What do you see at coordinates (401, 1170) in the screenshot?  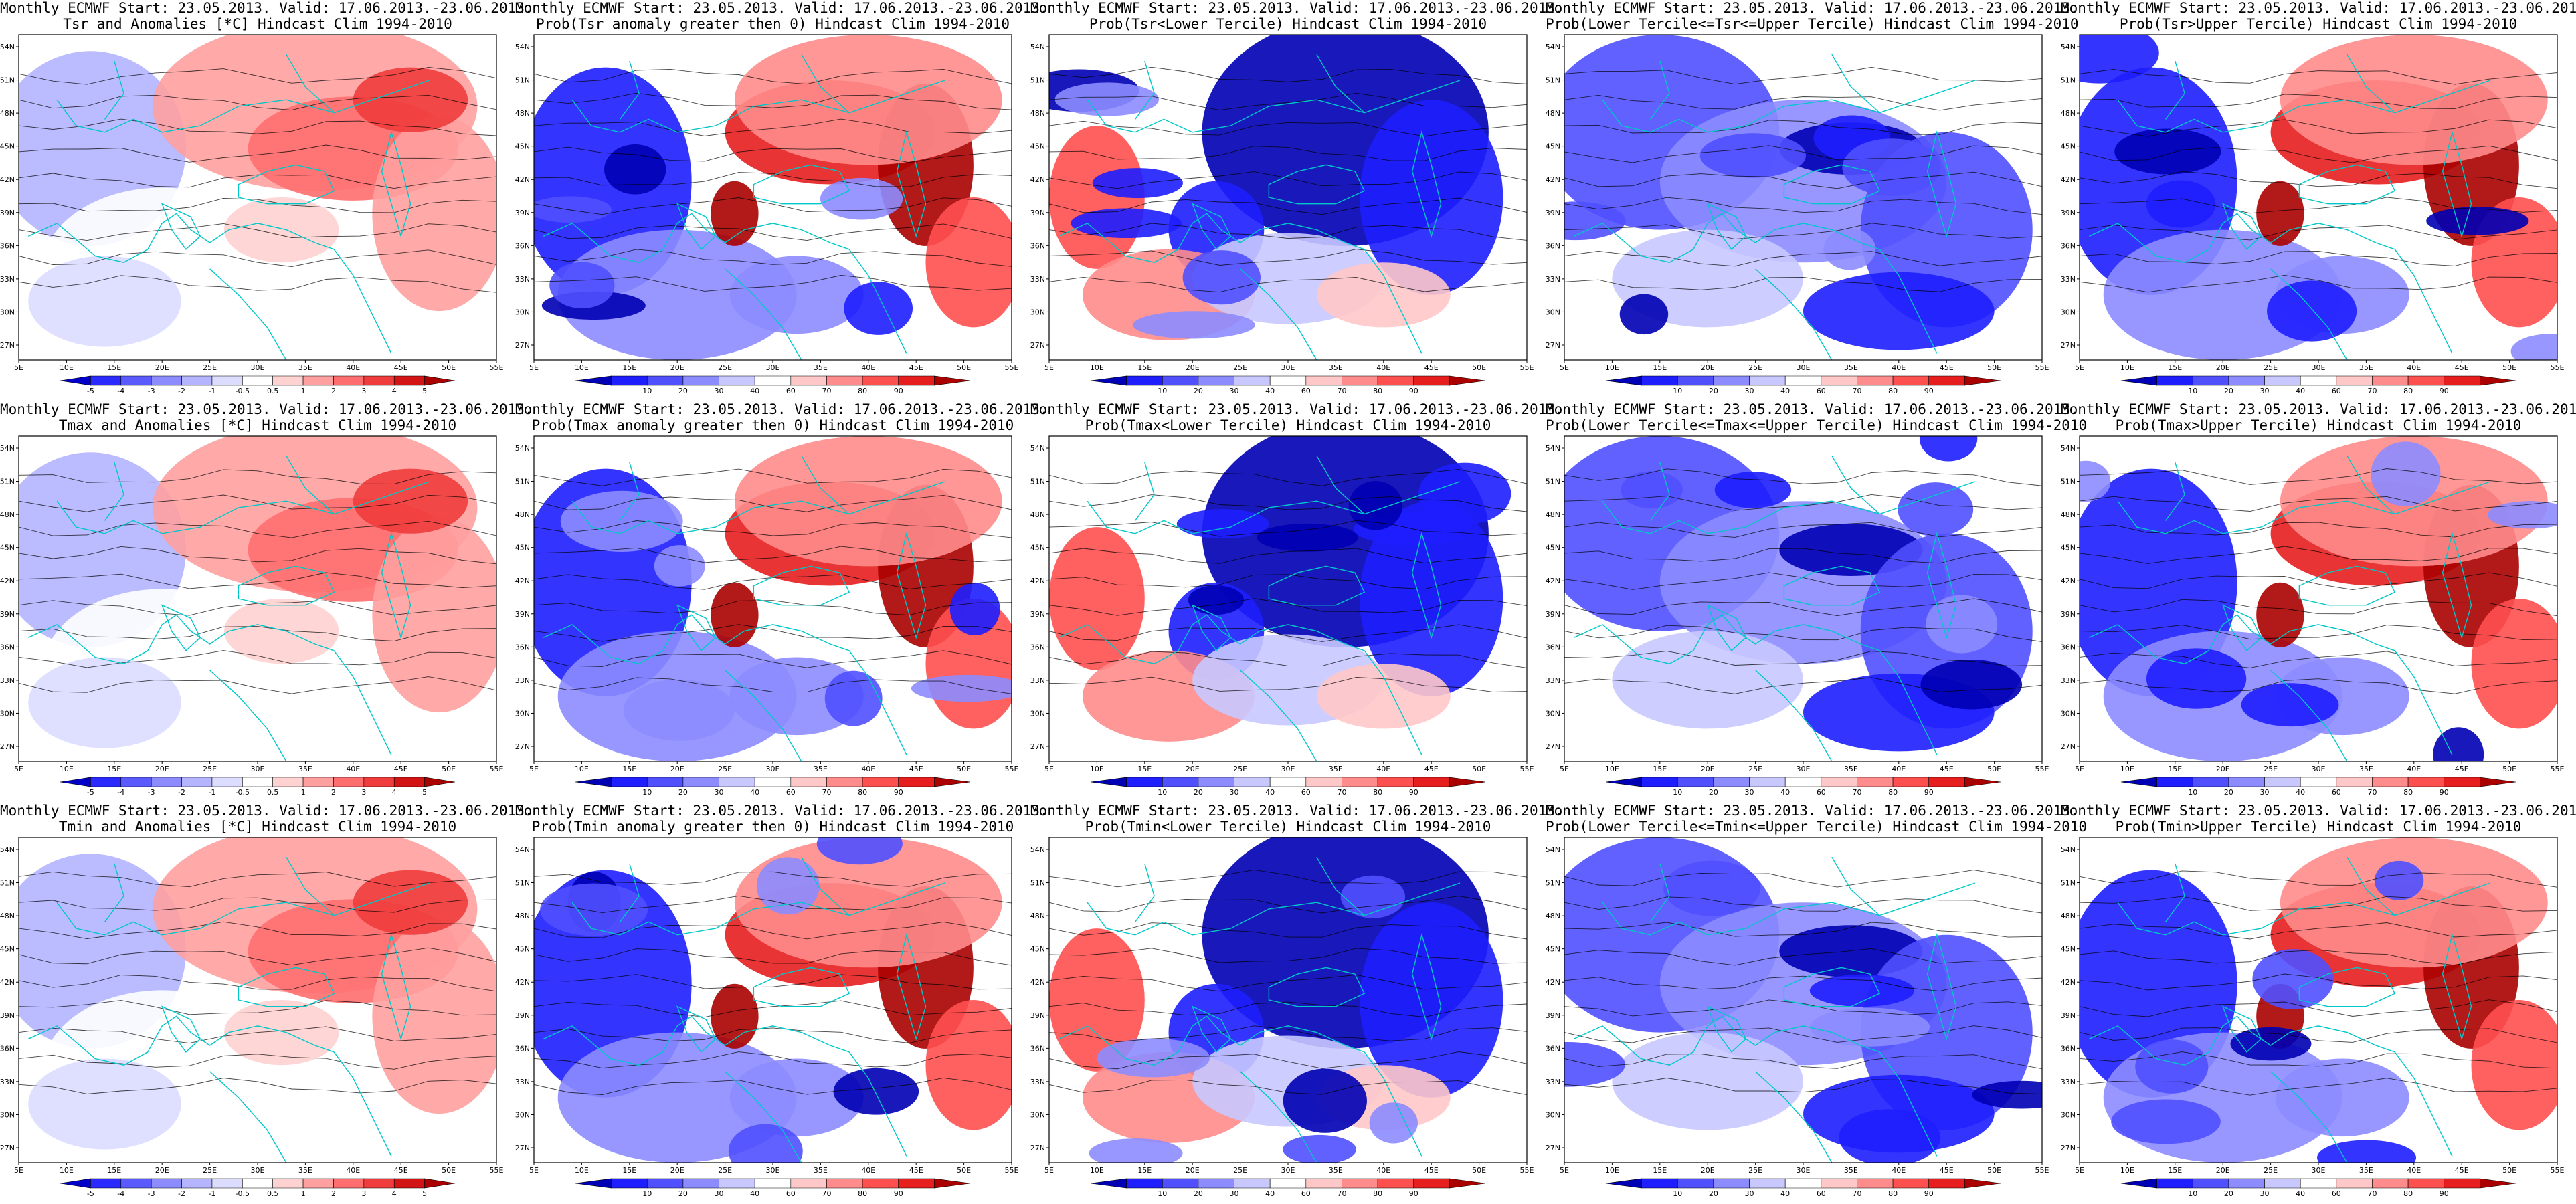 I see `longitude-tick-label: 45E` at bounding box center [401, 1170].